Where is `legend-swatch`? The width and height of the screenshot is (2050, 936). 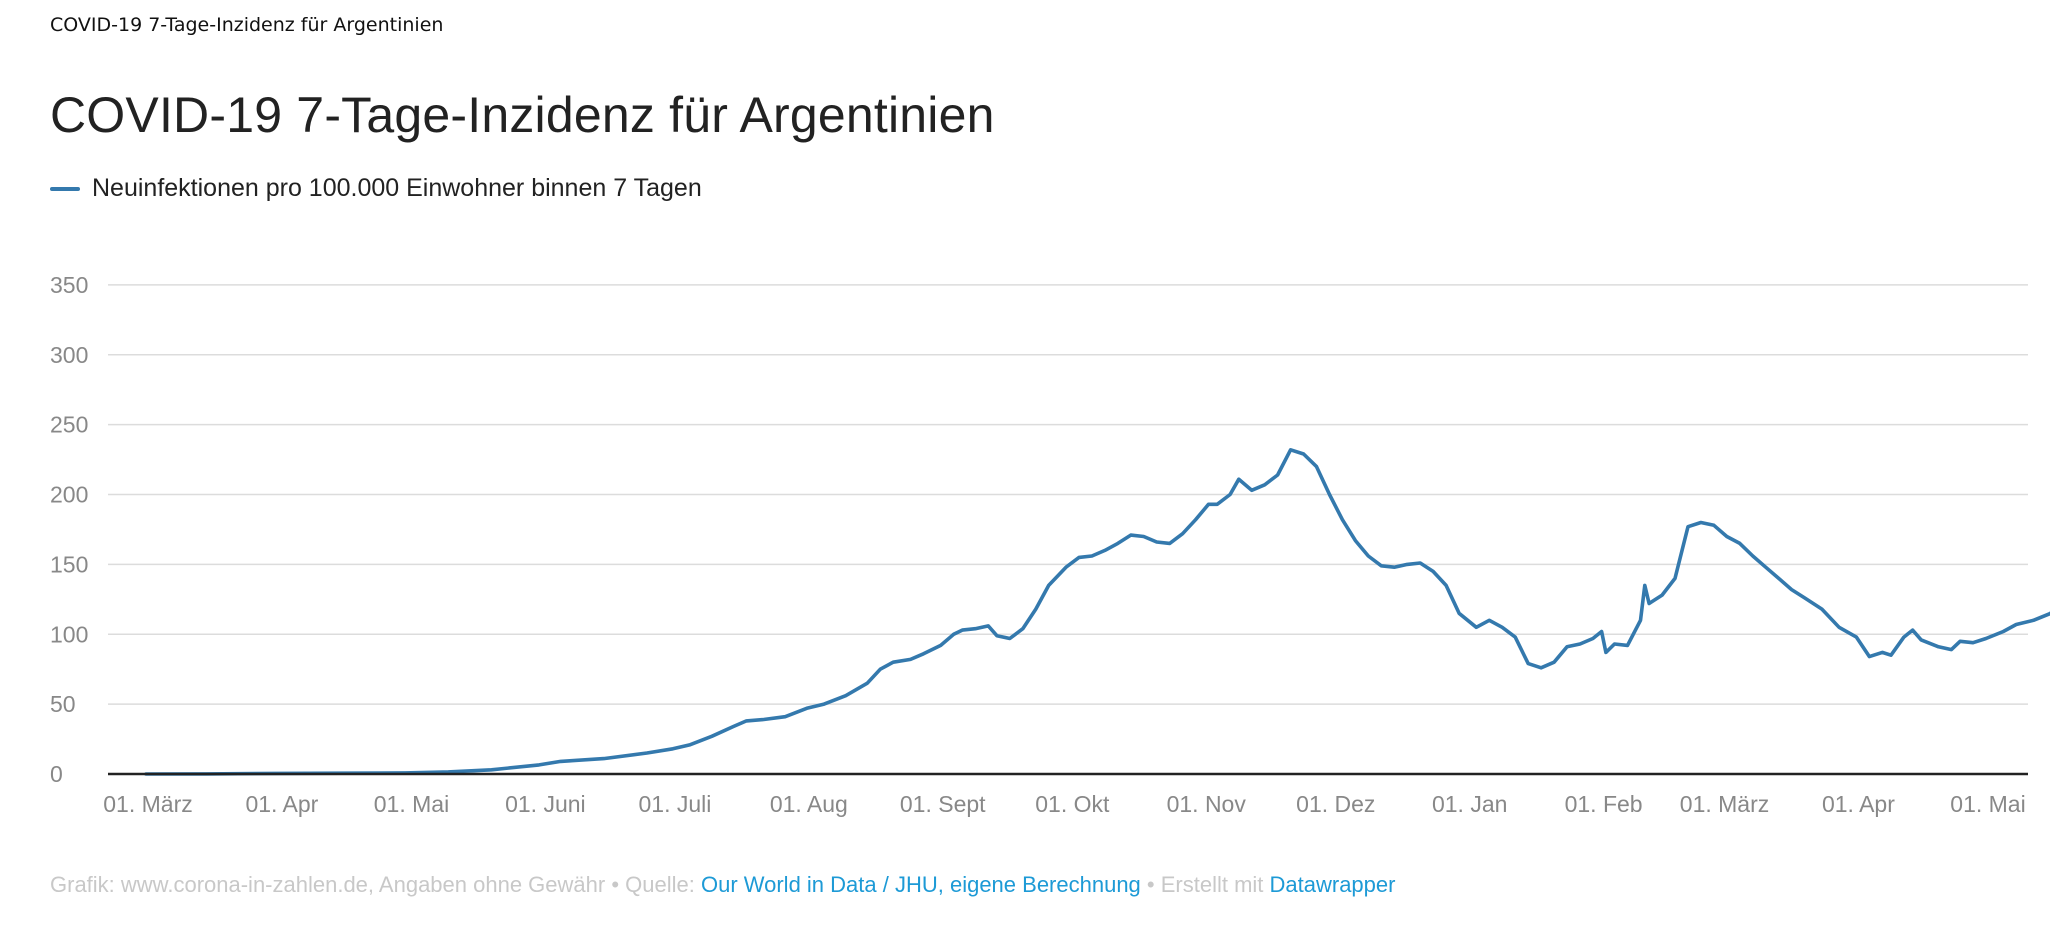
legend-swatch is located at coordinates (65, 188).